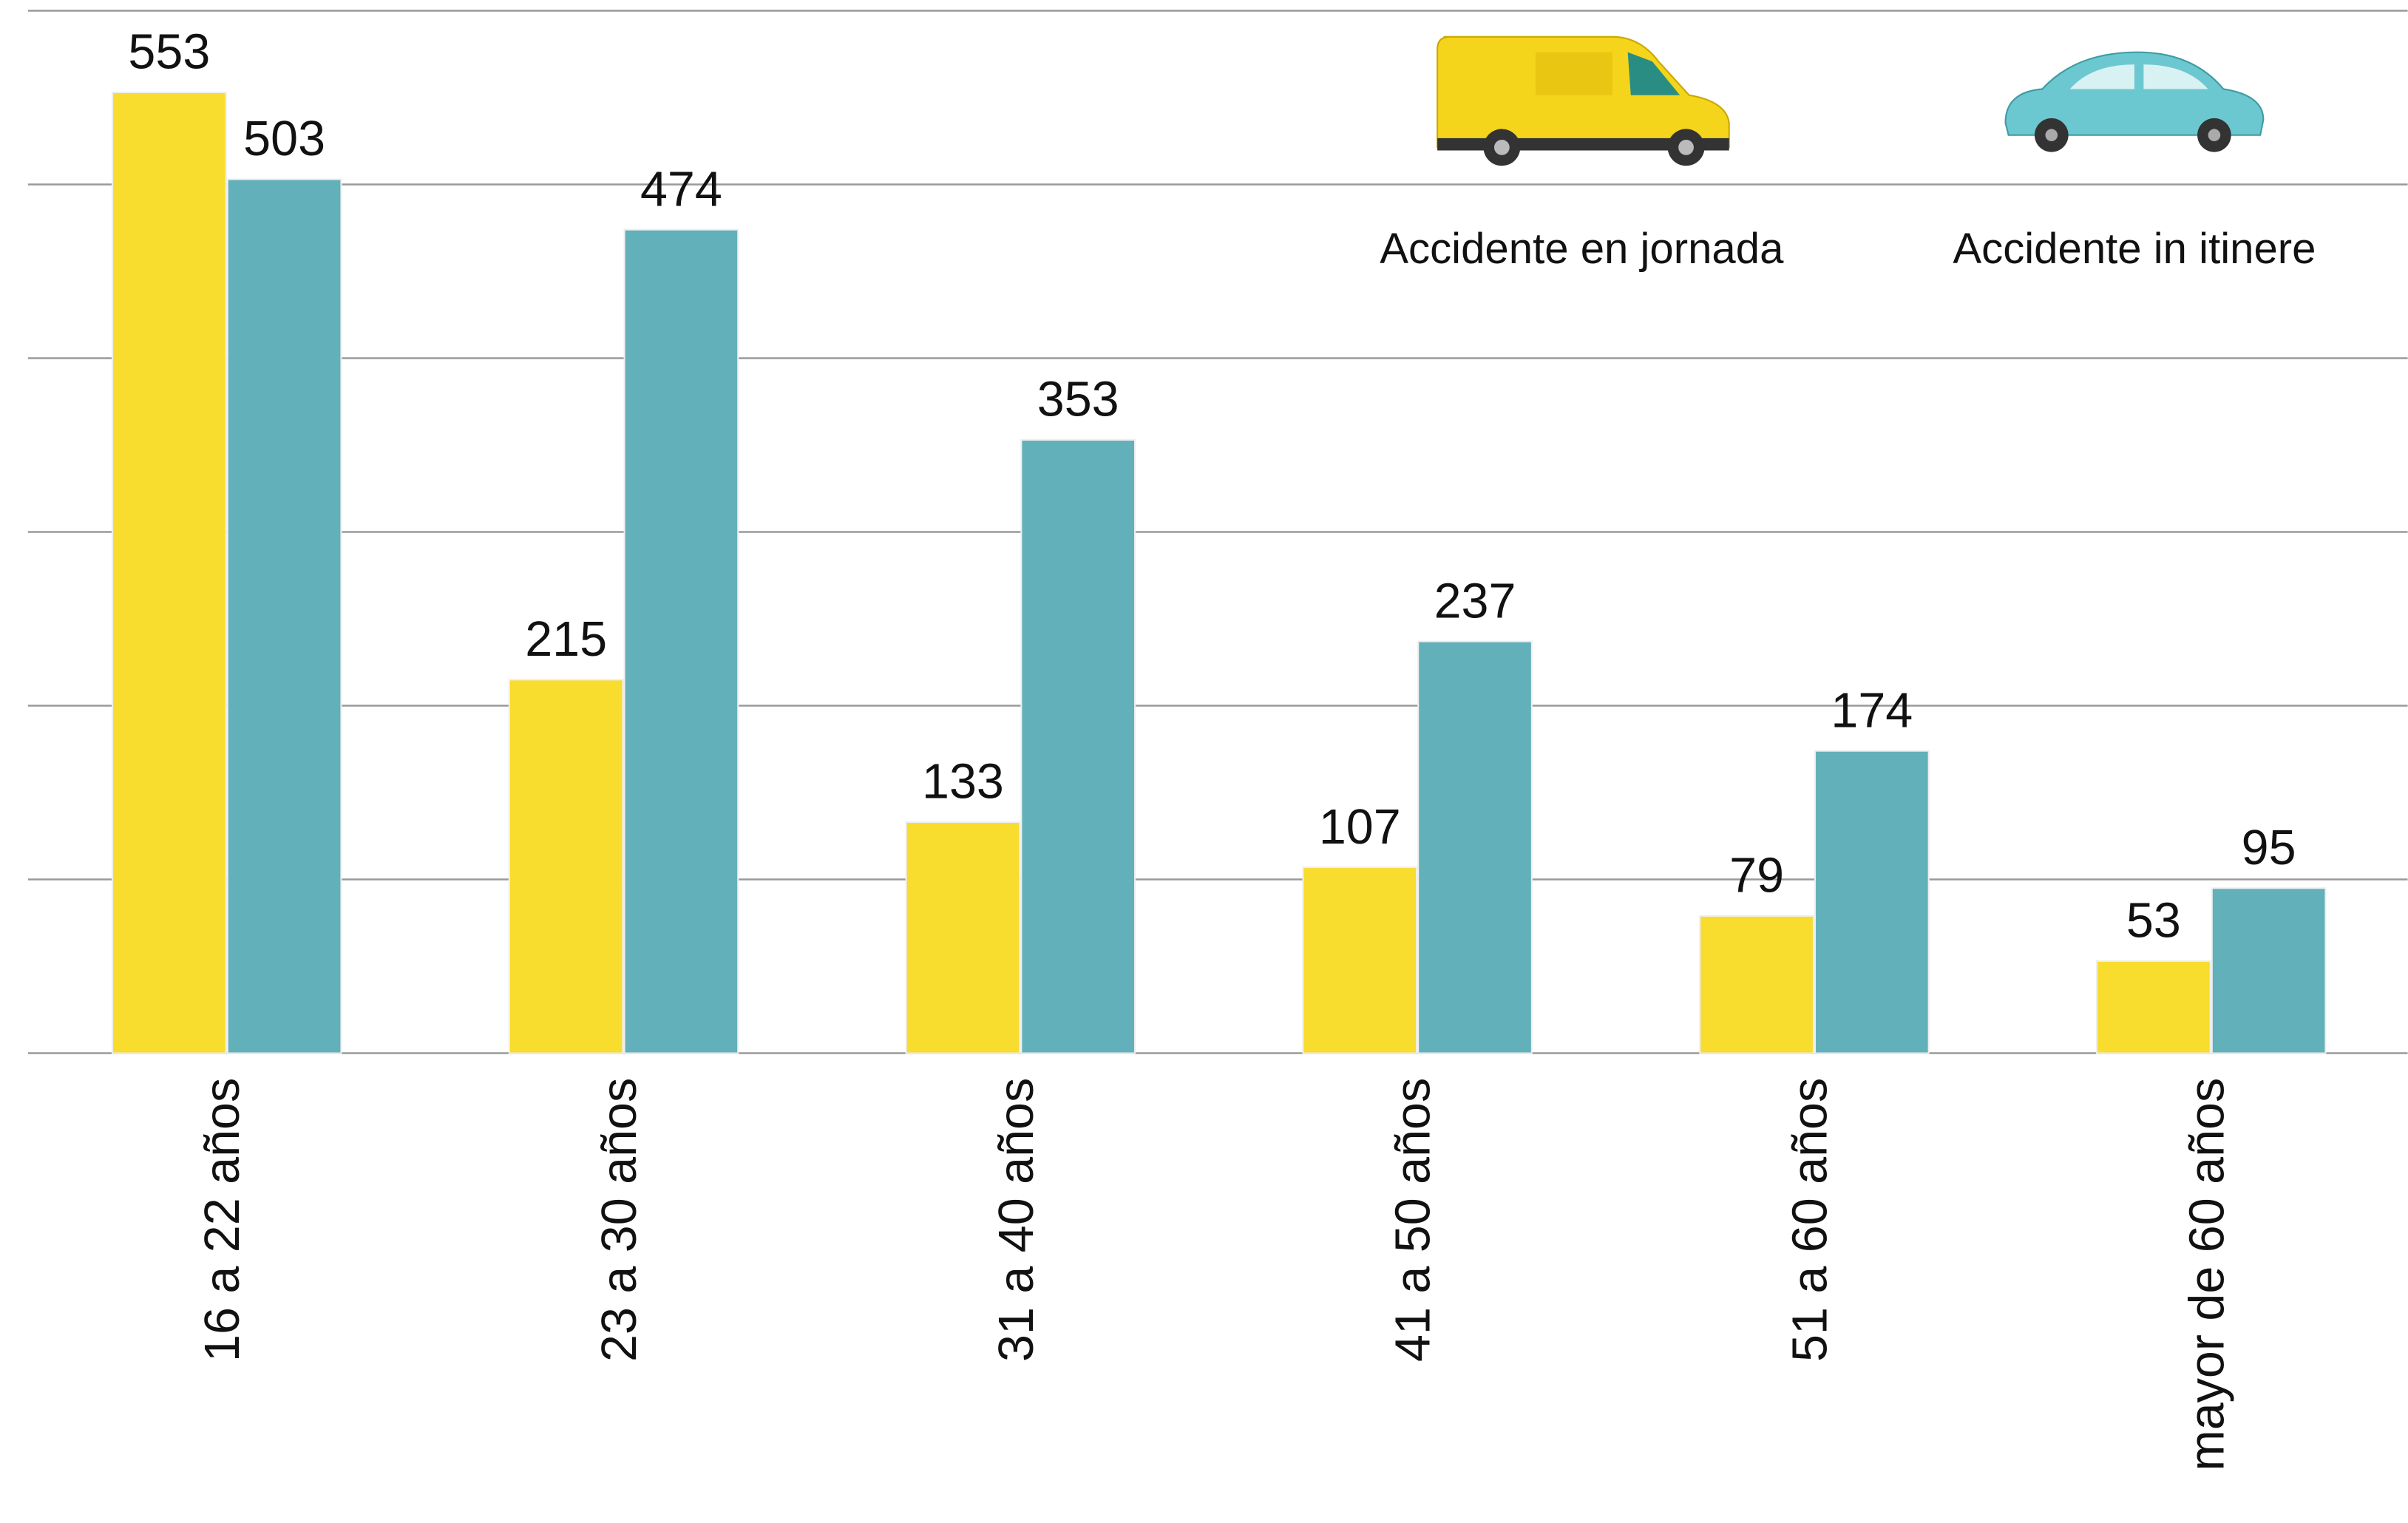 This screenshot has height=1523, width=2408. I want to click on value-label: 95, so click(2269, 848).